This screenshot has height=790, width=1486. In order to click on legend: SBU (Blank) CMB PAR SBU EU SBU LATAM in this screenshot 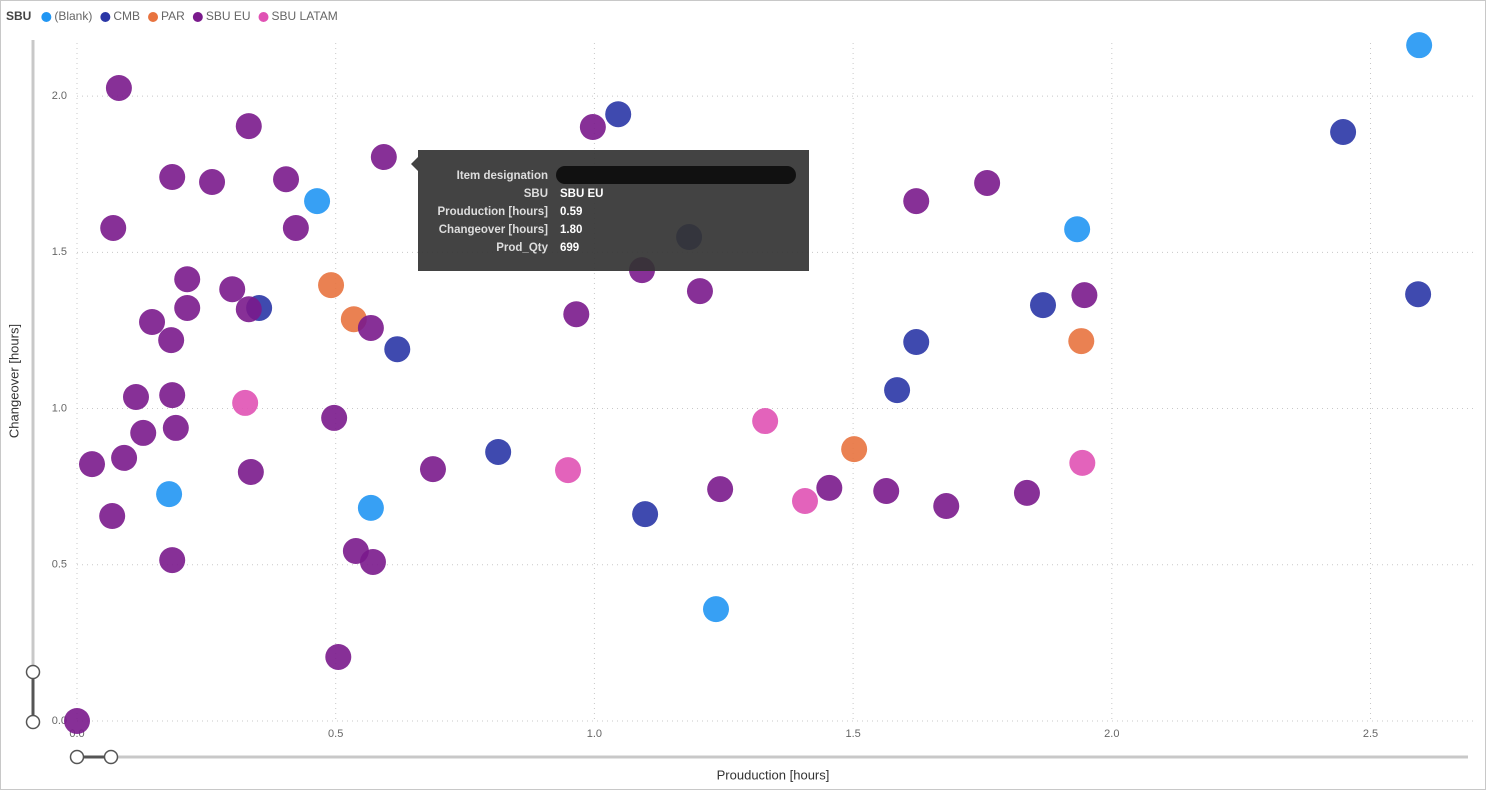, I will do `click(172, 16)`.